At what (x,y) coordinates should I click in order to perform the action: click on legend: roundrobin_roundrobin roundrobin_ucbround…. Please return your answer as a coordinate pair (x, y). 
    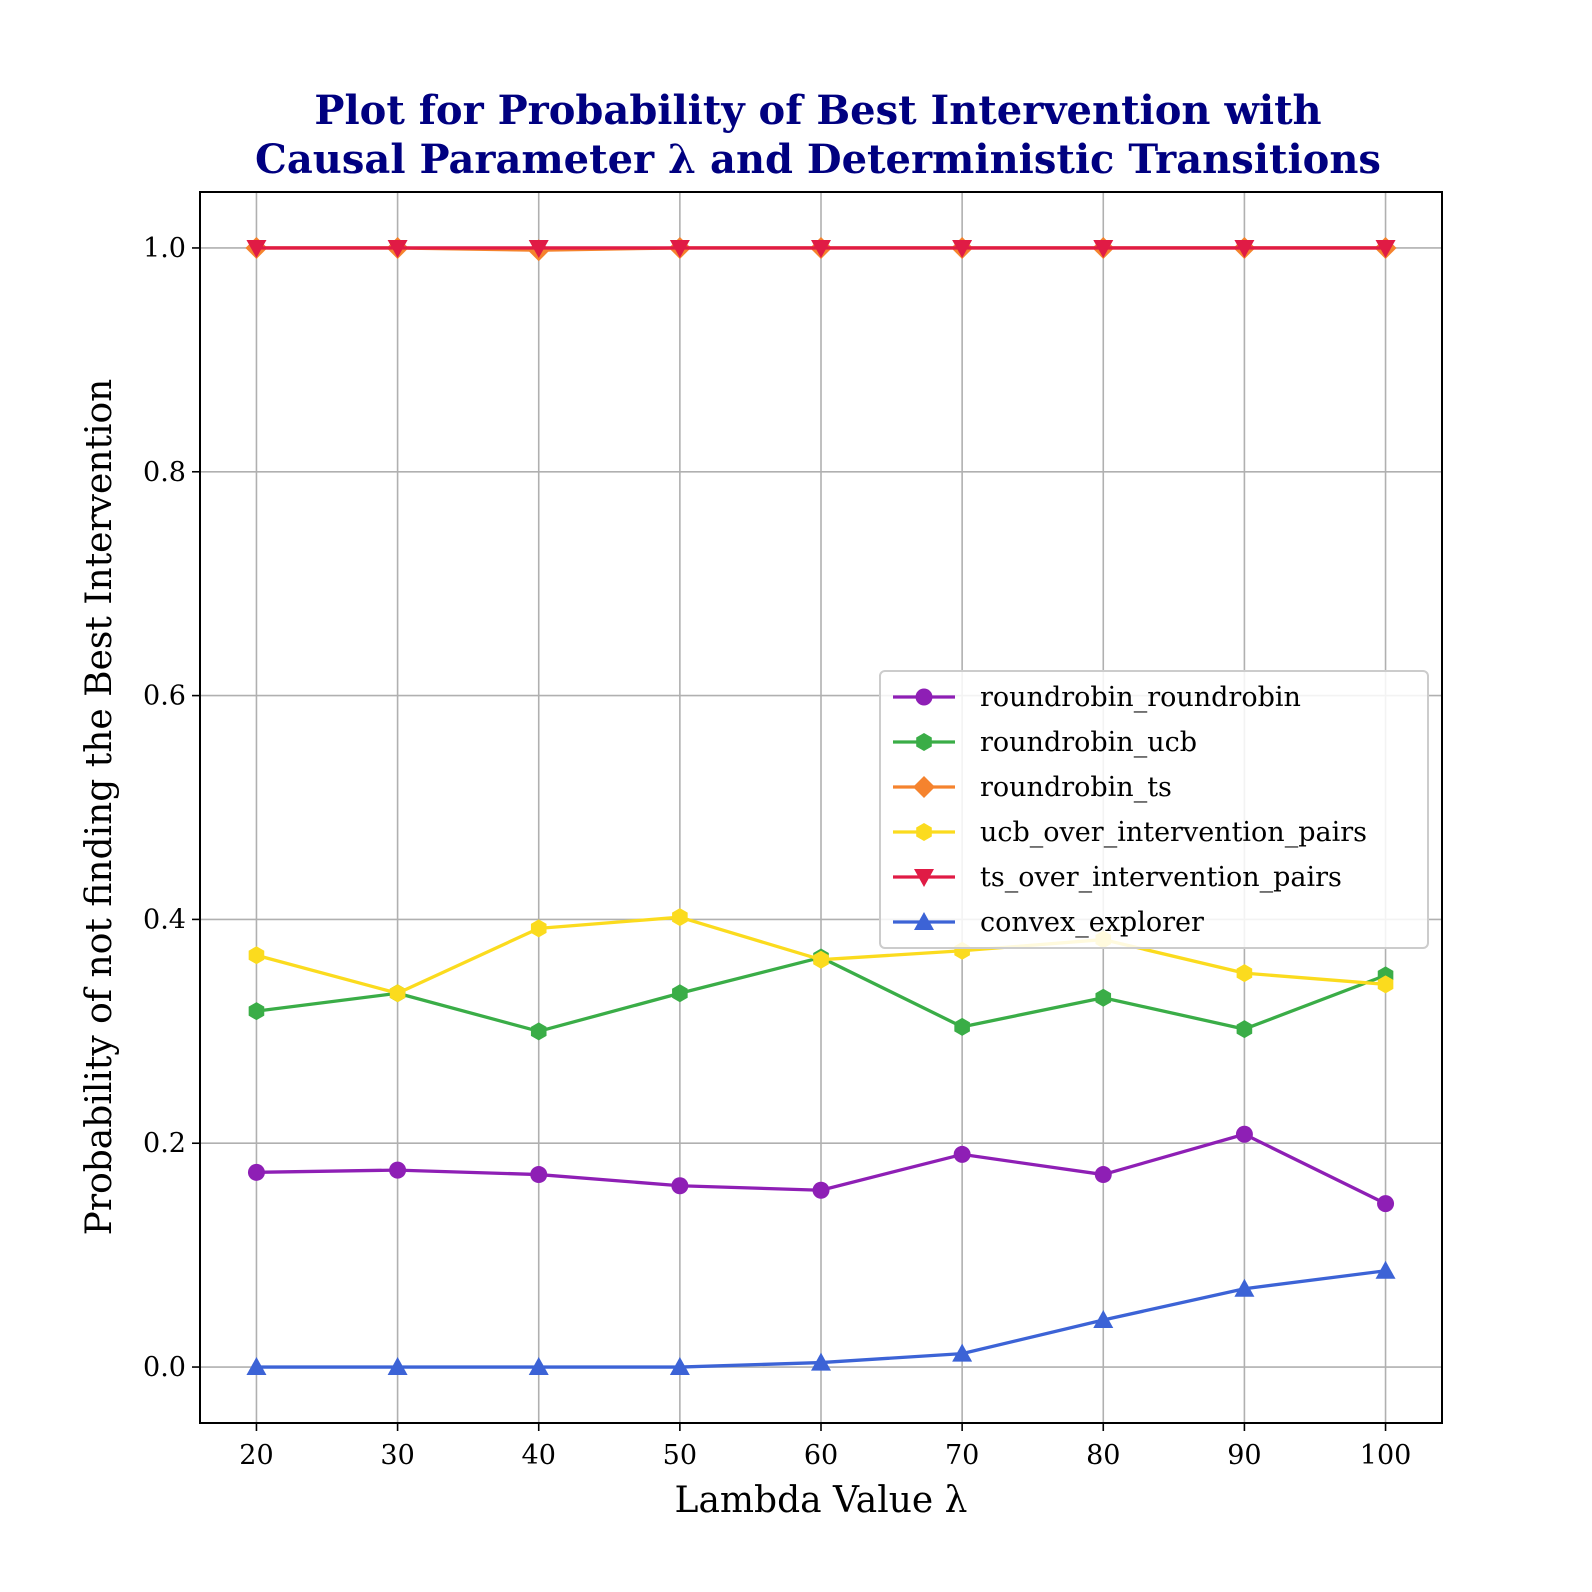
    Looking at the image, I should click on (1154, 809).